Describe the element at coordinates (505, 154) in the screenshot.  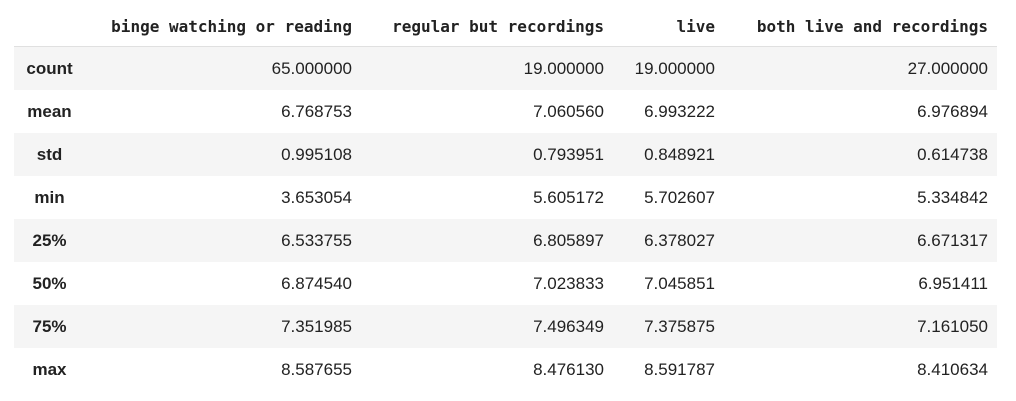
I see `table-row: std 0.995108 0.793951 0.848921 0.614738` at that location.